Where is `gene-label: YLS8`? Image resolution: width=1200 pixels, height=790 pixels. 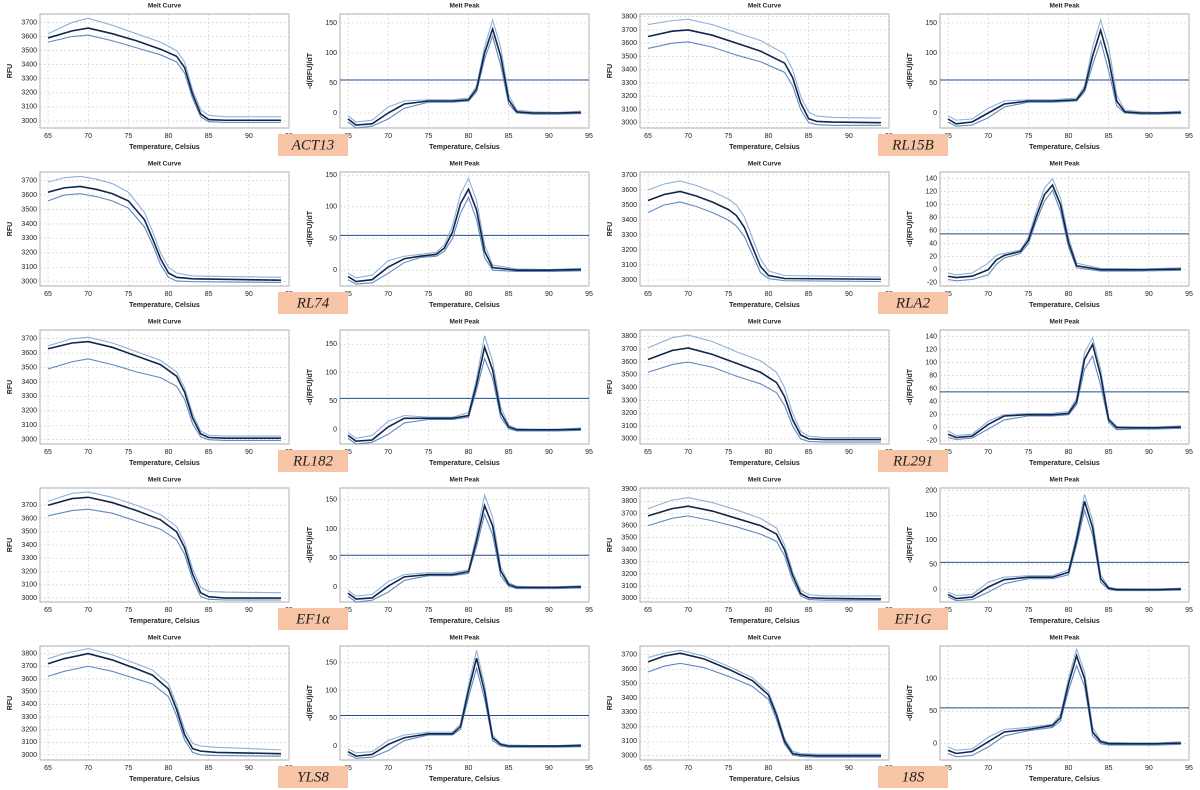
gene-label: YLS8 is located at coordinates (313, 777).